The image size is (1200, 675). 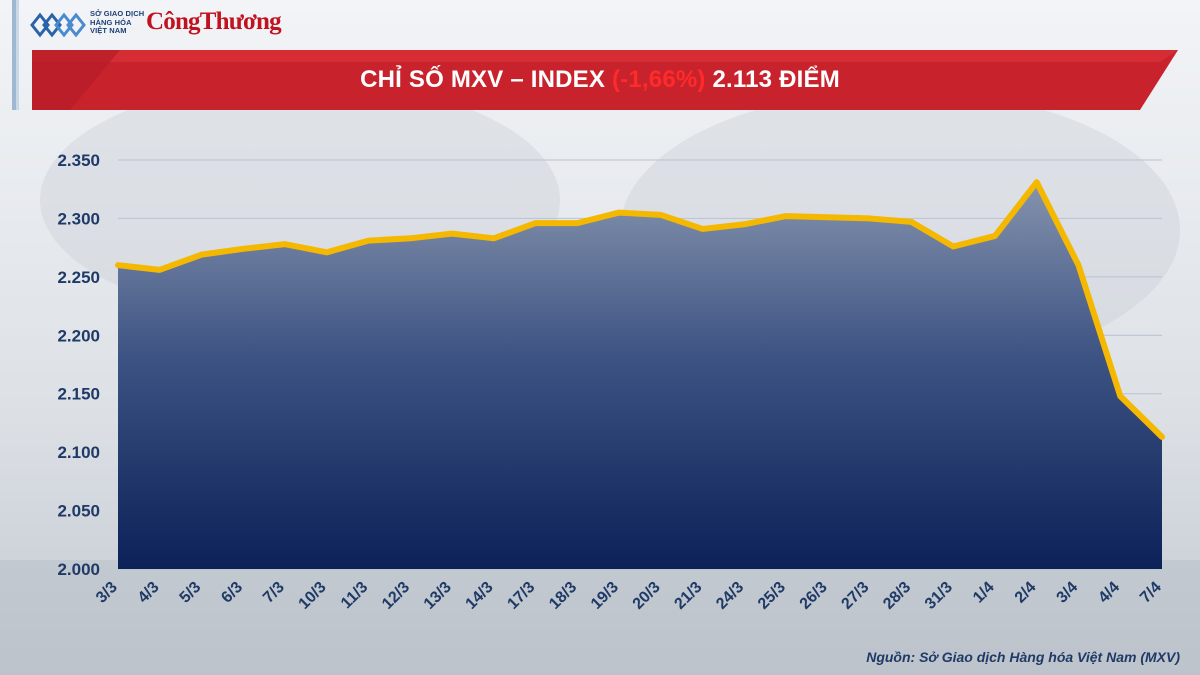 I want to click on y-axis-tick-labels: 2.000 2.050 2.100 2.150 2.200 2.250 2.300 2.350, so click(x=78, y=365).